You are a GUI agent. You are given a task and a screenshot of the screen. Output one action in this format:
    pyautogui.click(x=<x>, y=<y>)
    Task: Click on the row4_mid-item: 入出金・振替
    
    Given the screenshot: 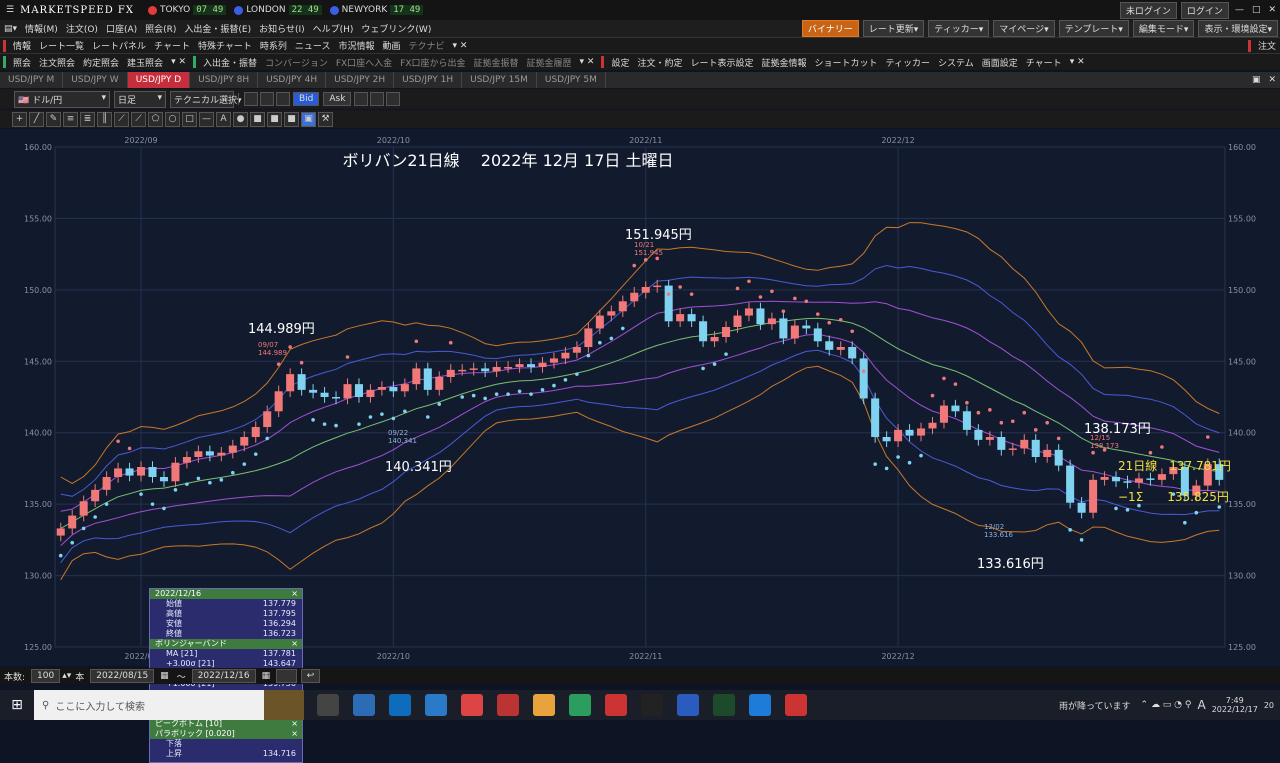 What is the action you would take?
    pyautogui.click(x=229, y=63)
    